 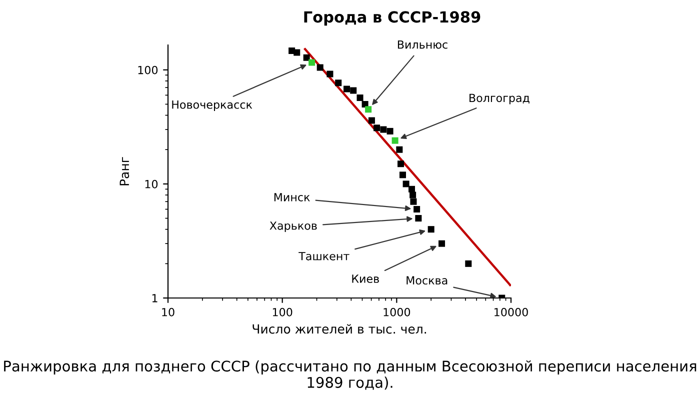 I want to click on annotation: Новочеркасск, so click(x=212, y=105).